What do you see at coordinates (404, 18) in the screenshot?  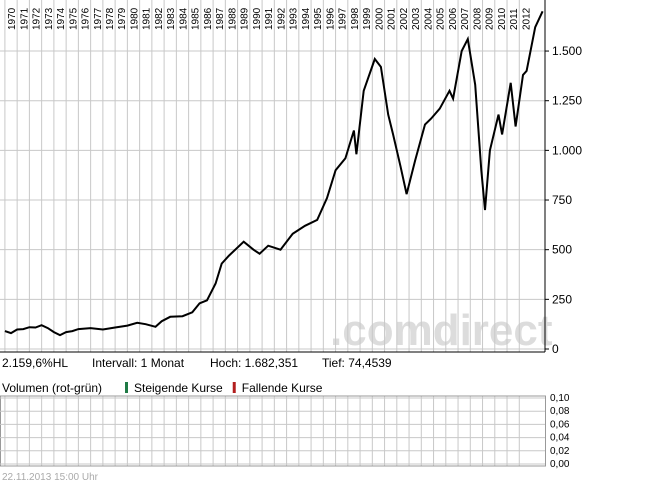 I see `x-tick-label: 2002` at bounding box center [404, 18].